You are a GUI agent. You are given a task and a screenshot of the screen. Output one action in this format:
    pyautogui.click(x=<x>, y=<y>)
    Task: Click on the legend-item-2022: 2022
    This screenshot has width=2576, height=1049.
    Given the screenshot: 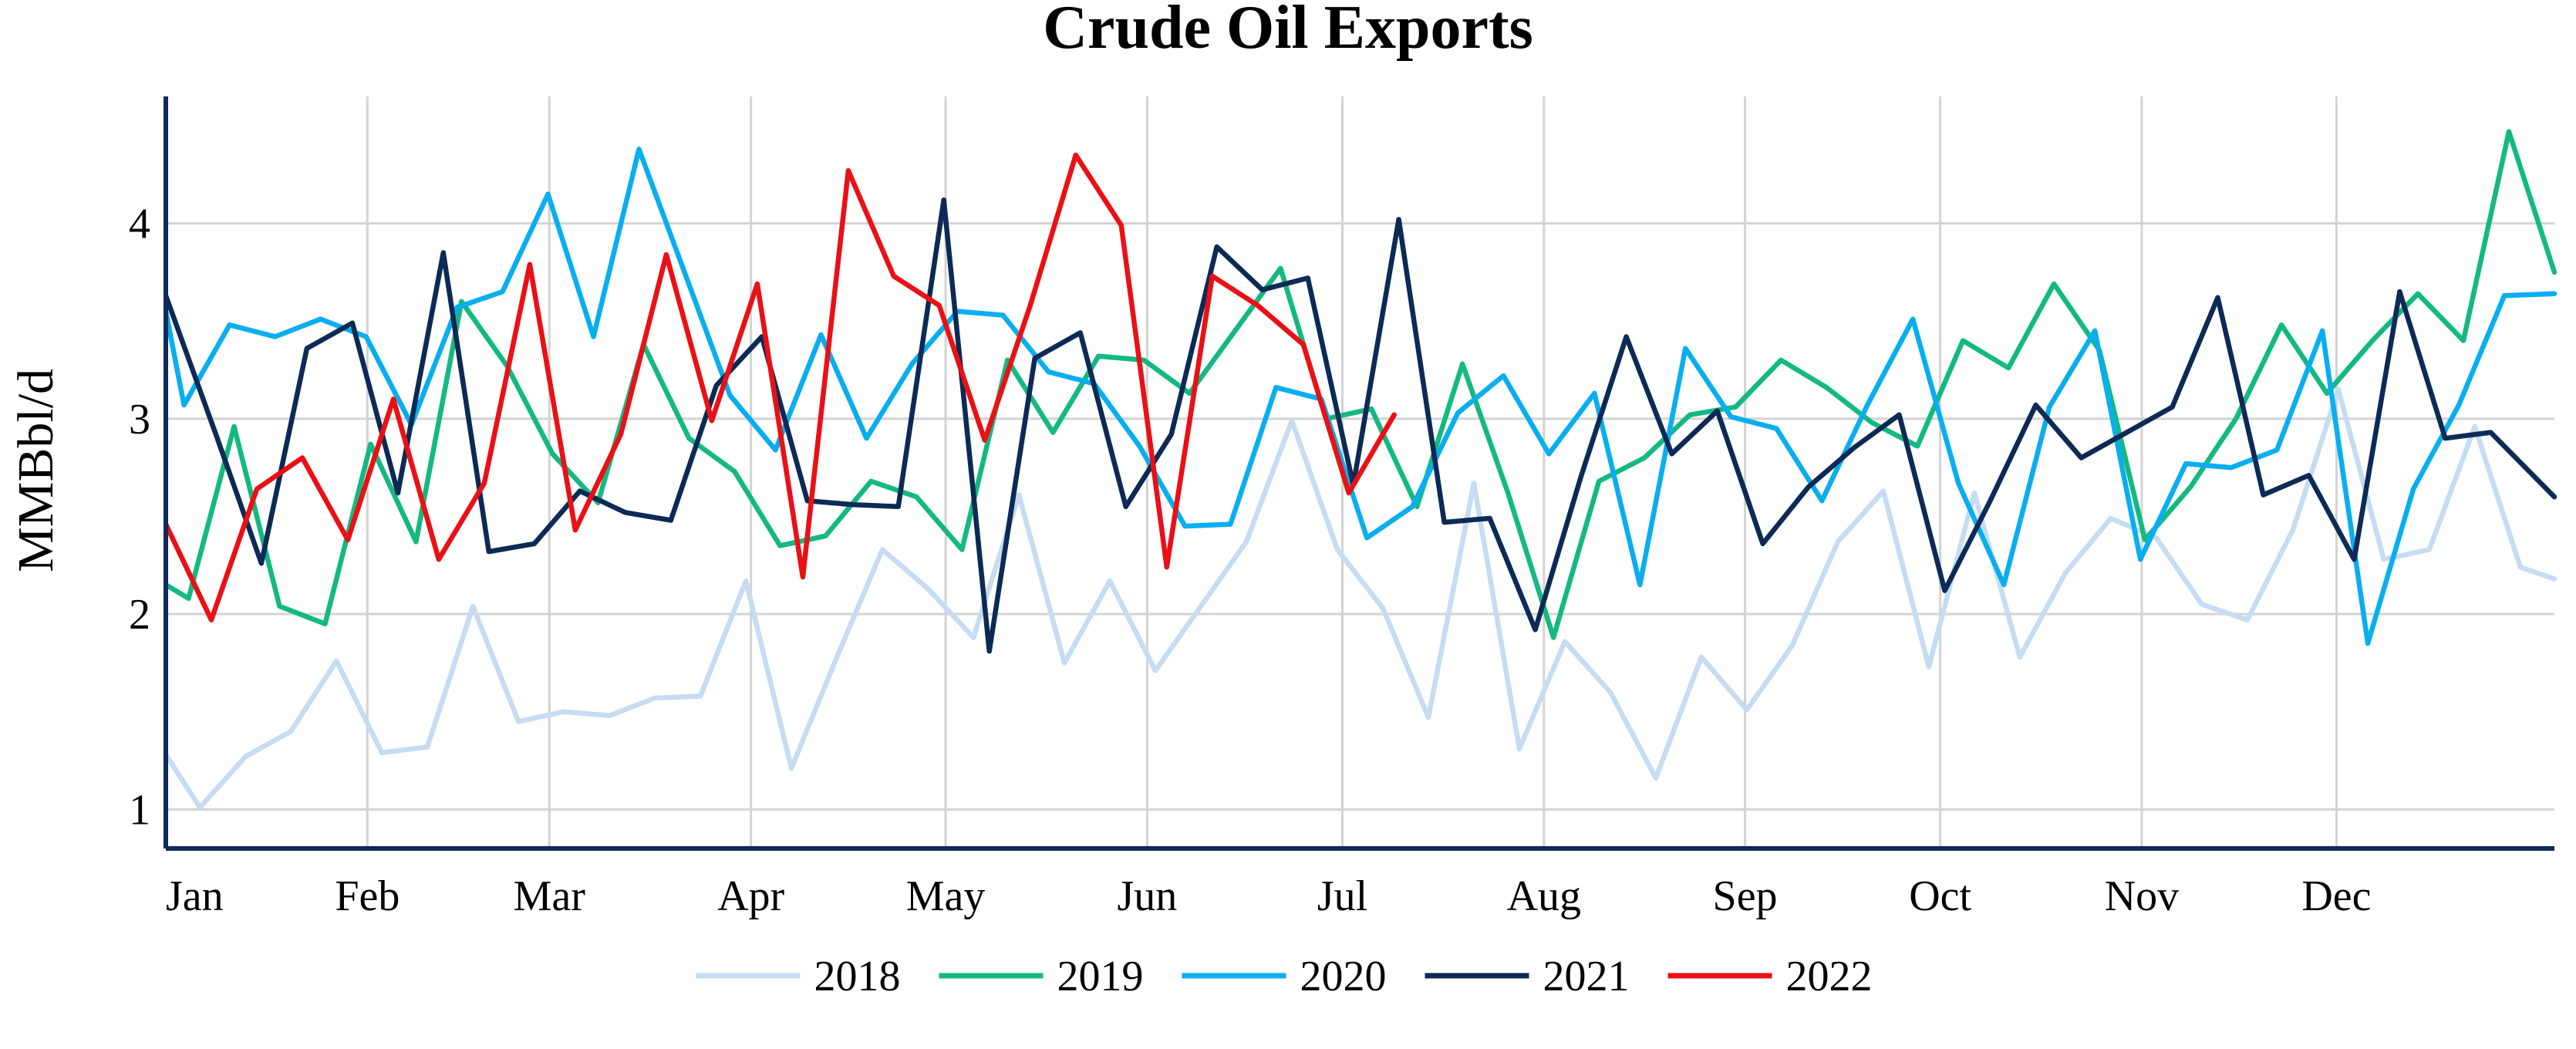 What is the action you would take?
    pyautogui.click(x=1770, y=976)
    